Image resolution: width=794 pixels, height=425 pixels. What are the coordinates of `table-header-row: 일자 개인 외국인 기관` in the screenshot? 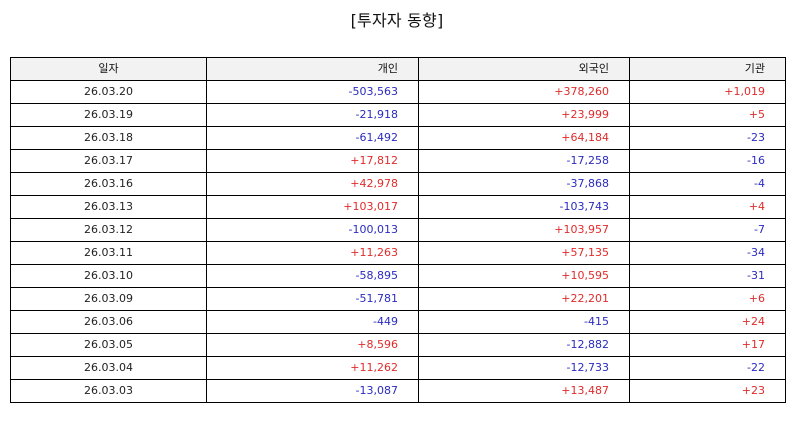 It's located at (398, 69).